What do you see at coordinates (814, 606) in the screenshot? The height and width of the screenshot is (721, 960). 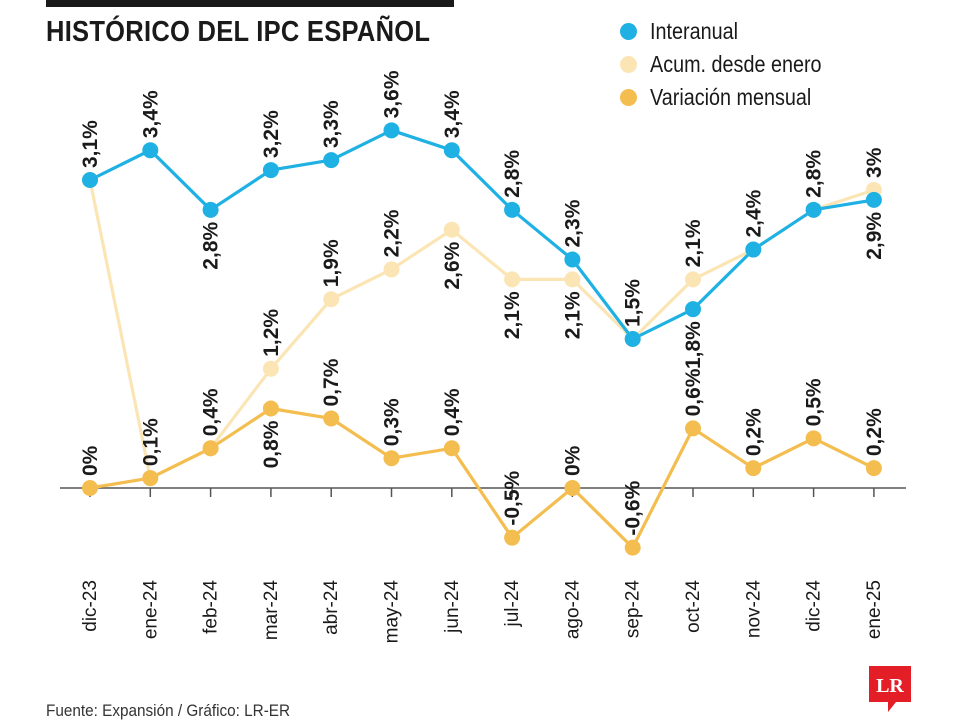 I see `x-tick-label: dic-24` at bounding box center [814, 606].